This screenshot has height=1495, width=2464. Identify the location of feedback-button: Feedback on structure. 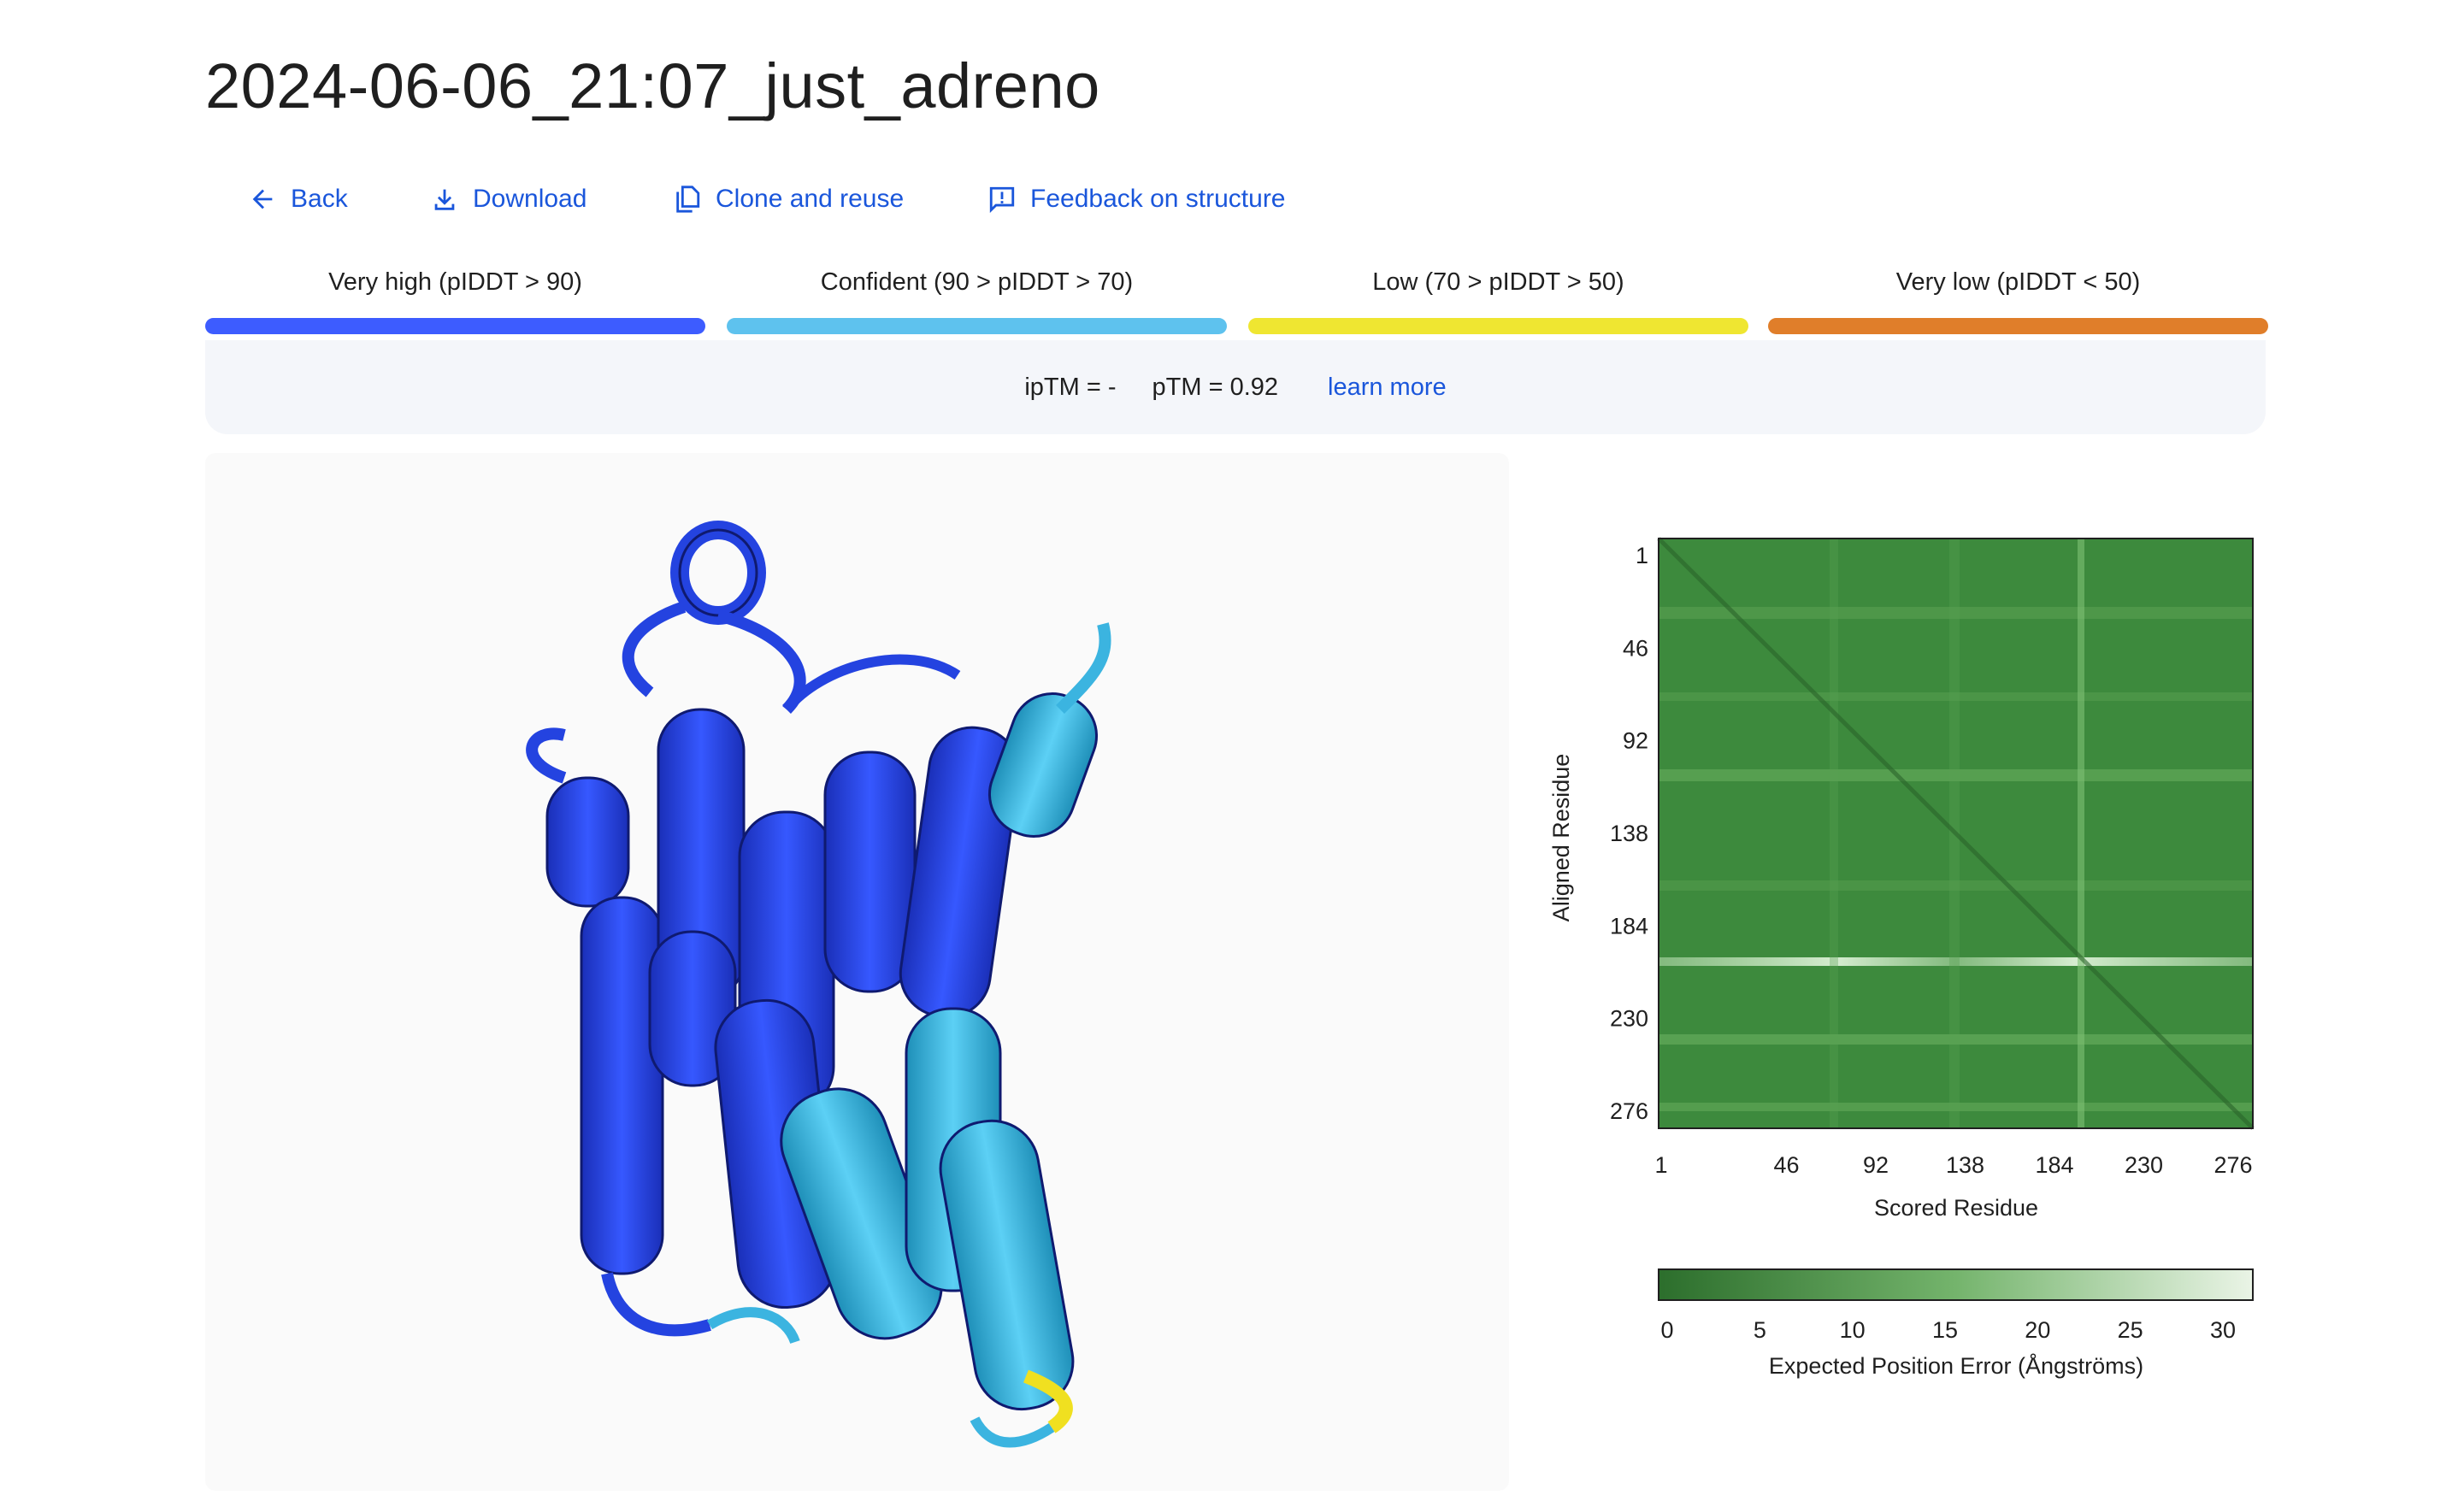
(1136, 199).